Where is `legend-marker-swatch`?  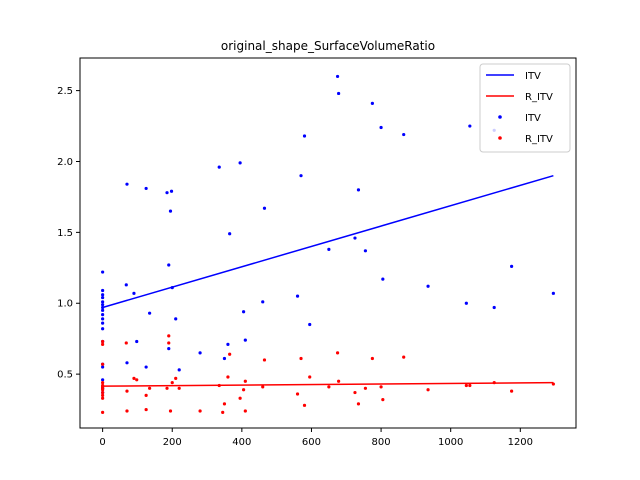
legend-marker-swatch is located at coordinates (500, 138).